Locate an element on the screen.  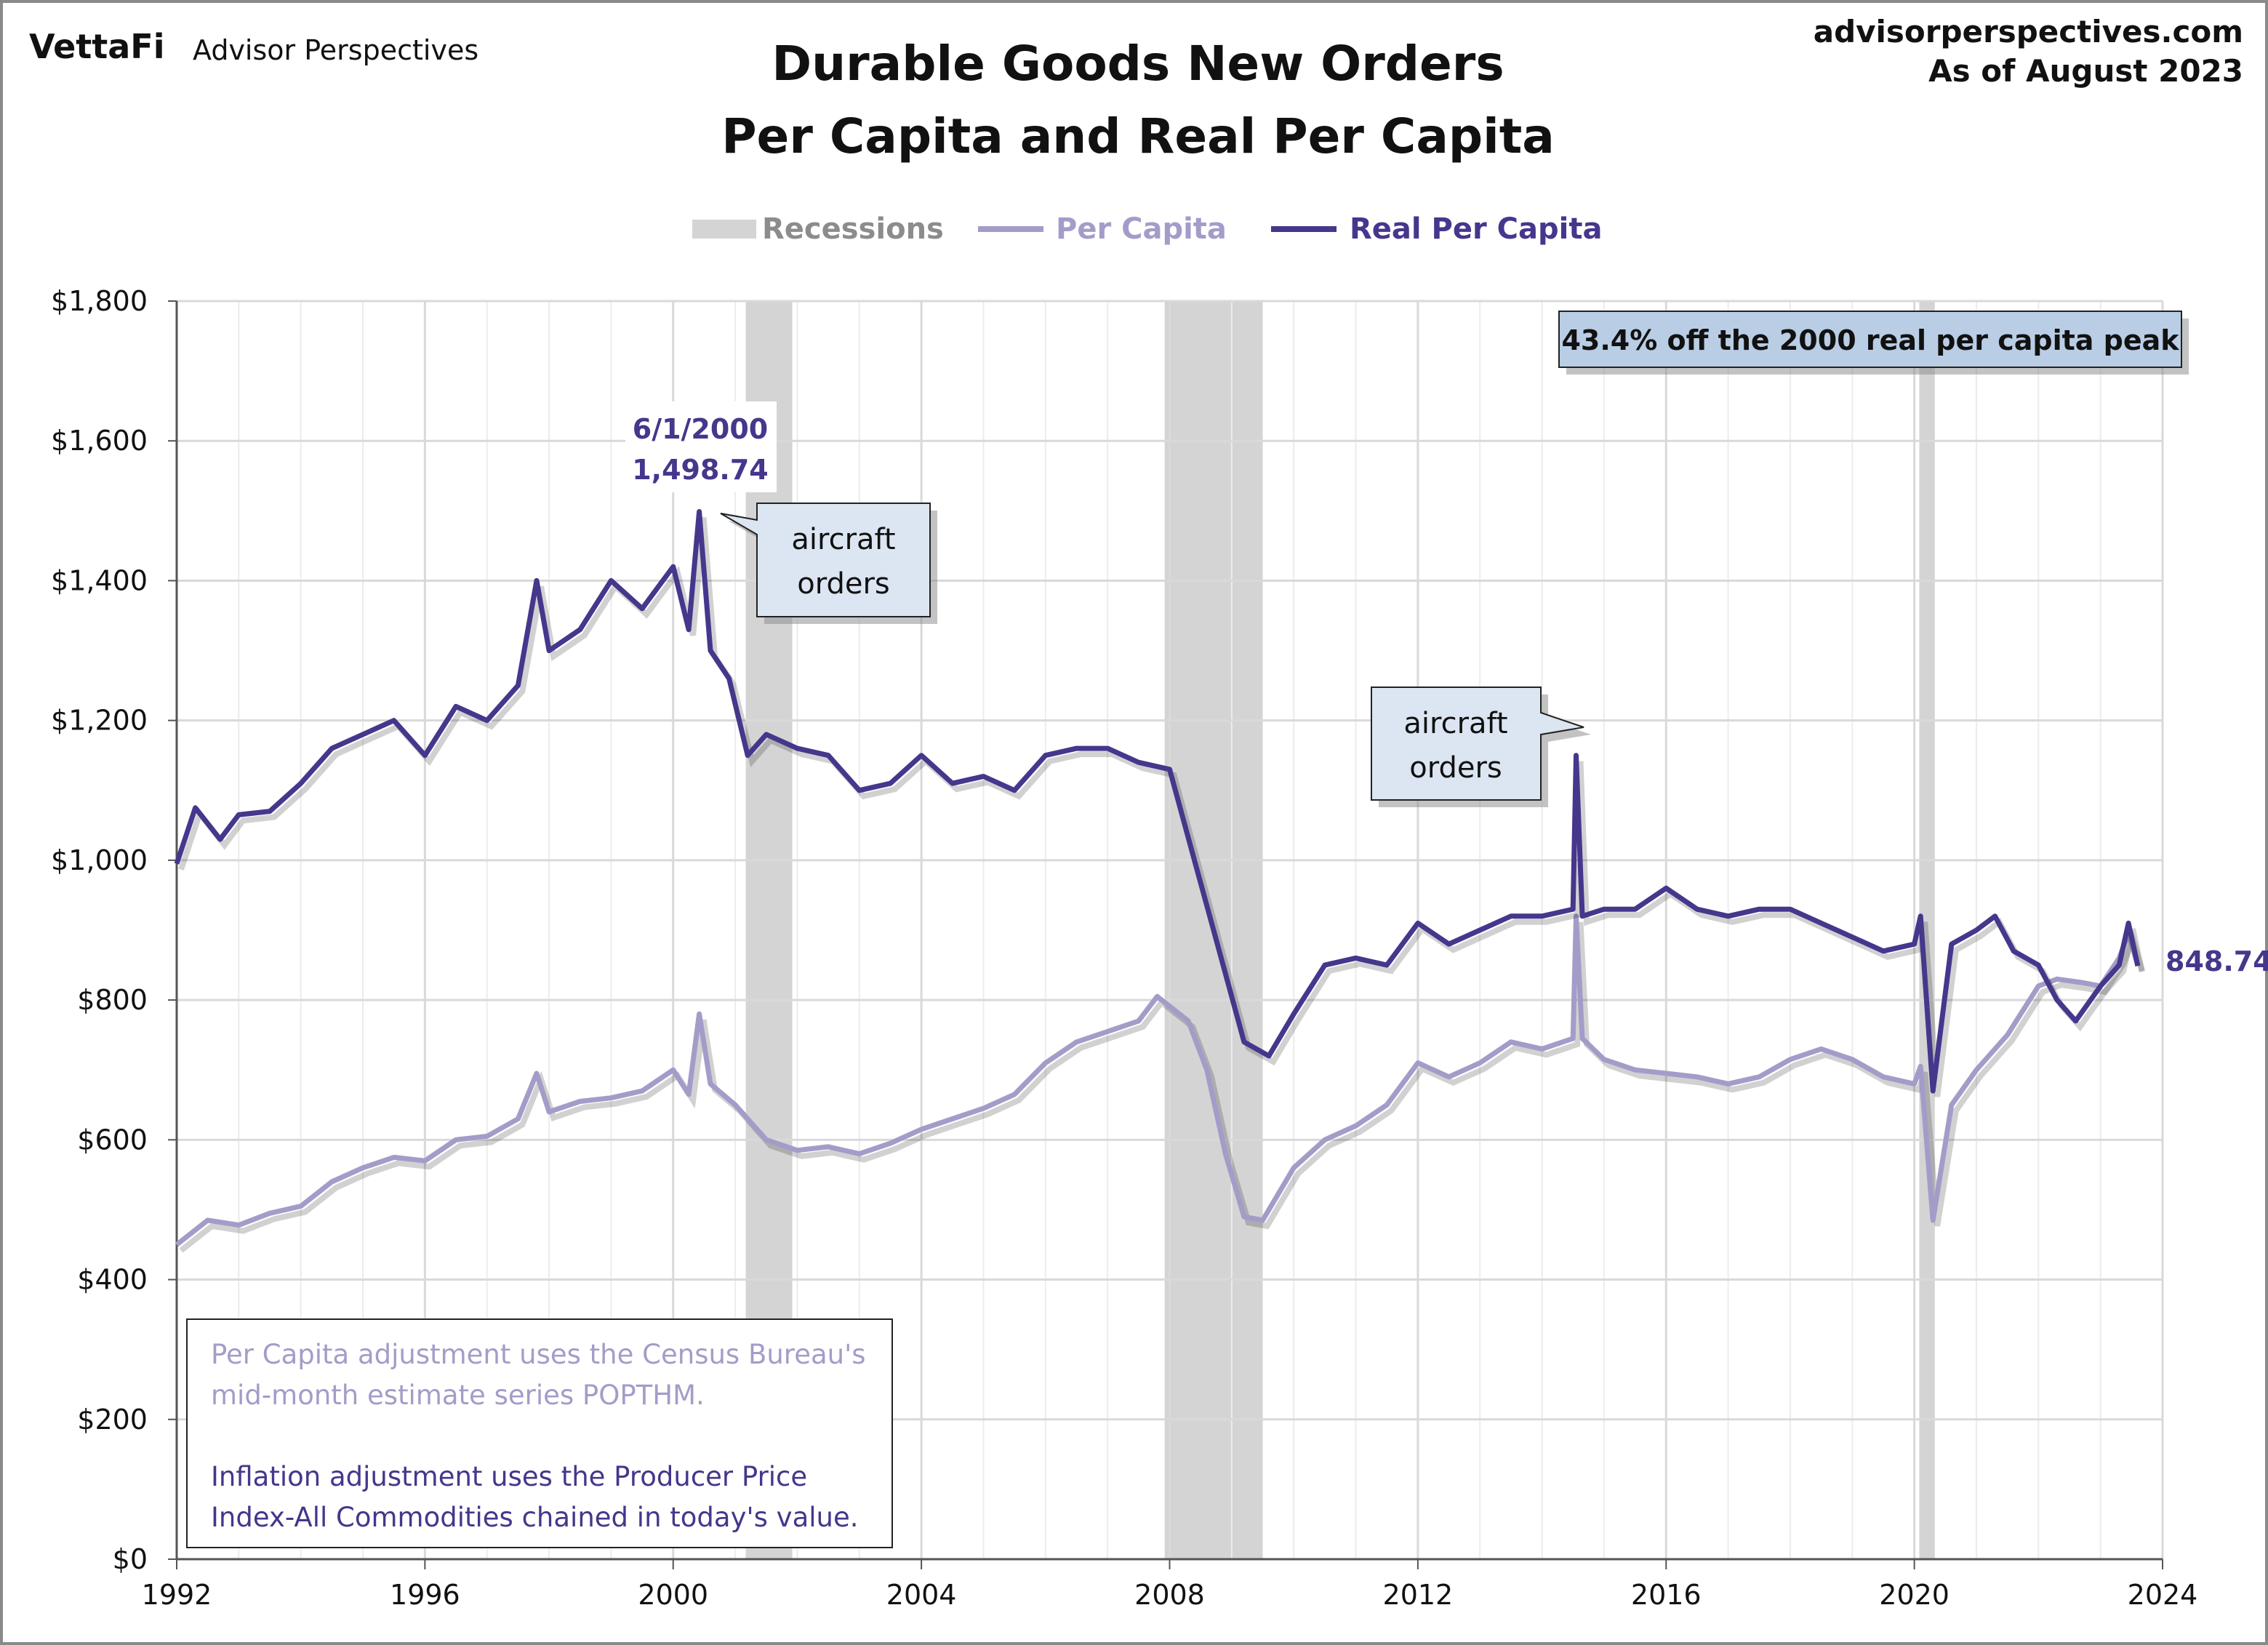
callout-aircraft-orders-2014: aircraft orders is located at coordinates (1481, 747).